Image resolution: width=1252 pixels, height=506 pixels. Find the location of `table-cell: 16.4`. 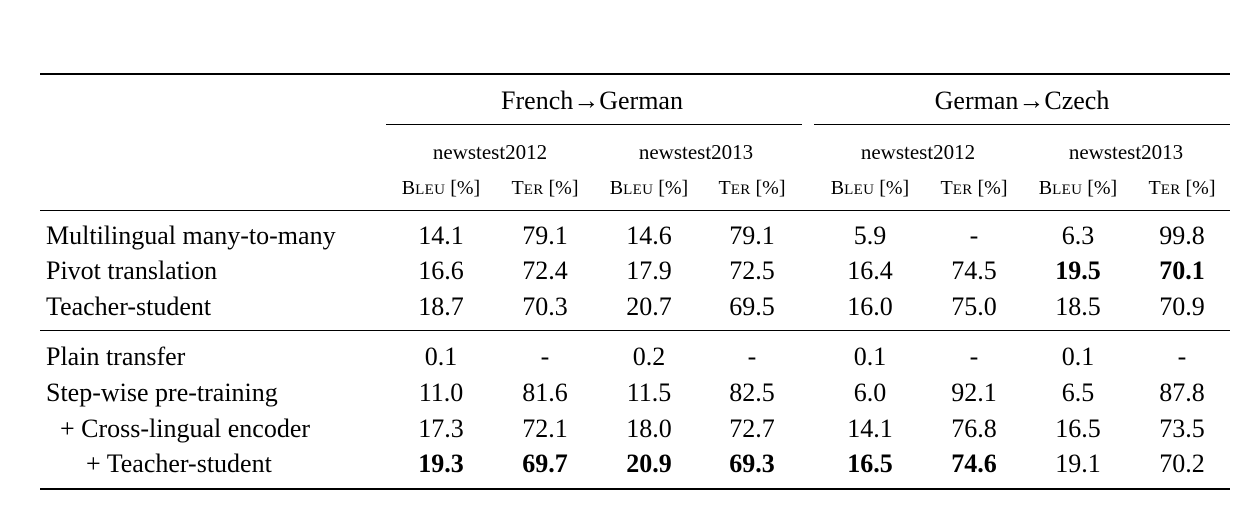

table-cell: 16.4 is located at coordinates (870, 270).